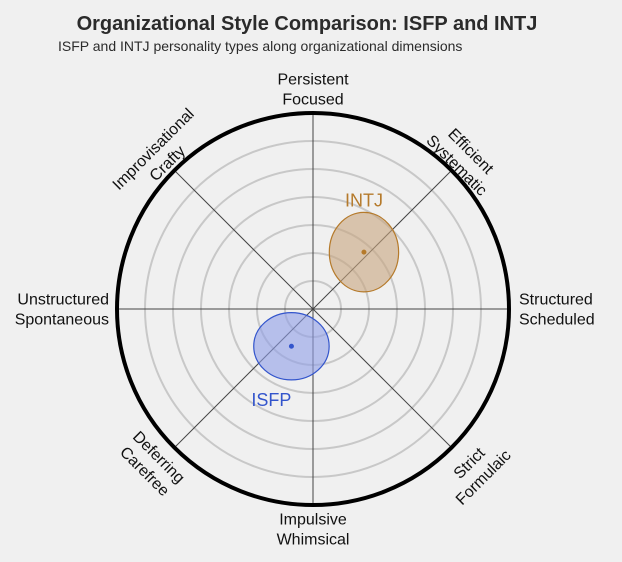 The width and height of the screenshot is (622, 562). Describe the element at coordinates (62, 319) in the screenshot. I see `axis-label-line: Spontaneous` at that location.